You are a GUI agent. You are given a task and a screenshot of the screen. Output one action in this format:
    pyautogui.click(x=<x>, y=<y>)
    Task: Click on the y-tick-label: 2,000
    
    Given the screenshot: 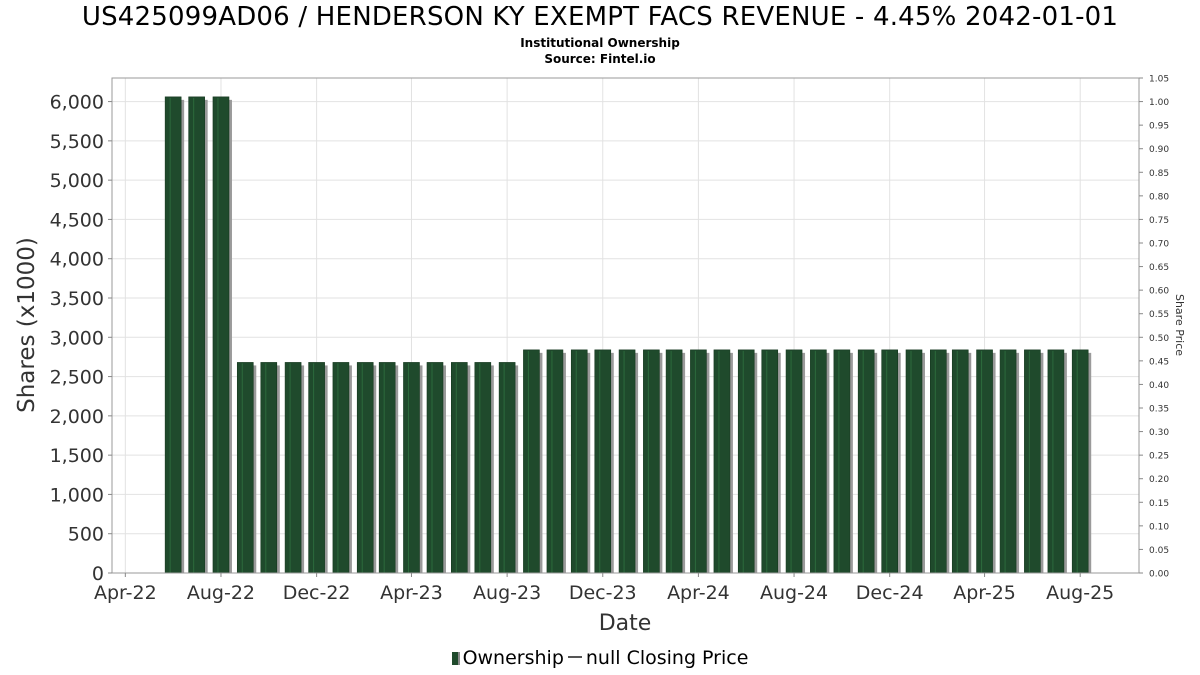 What is the action you would take?
    pyautogui.click(x=77, y=417)
    